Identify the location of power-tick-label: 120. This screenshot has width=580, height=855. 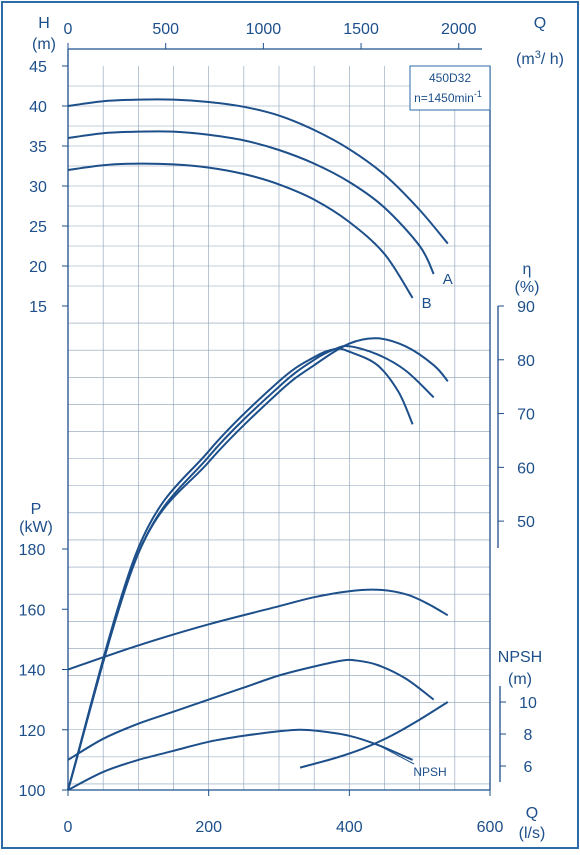
(32, 731).